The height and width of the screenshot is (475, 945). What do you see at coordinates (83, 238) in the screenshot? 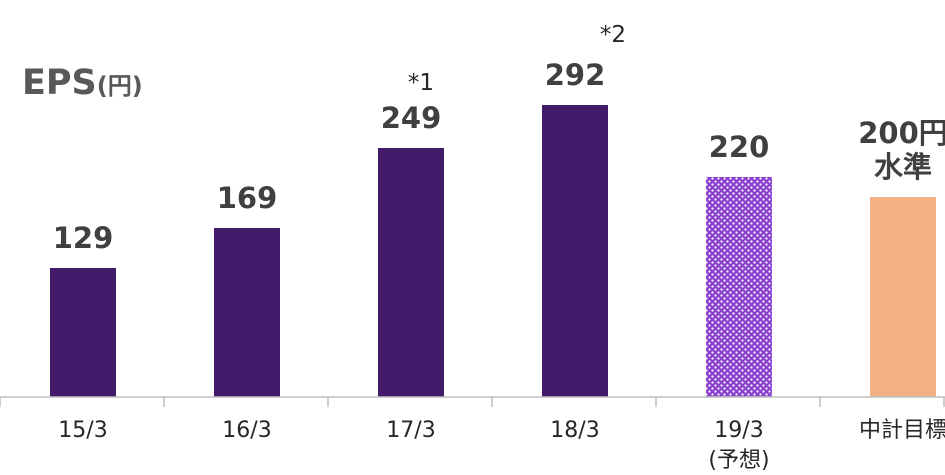
I see `value-label: 129` at bounding box center [83, 238].